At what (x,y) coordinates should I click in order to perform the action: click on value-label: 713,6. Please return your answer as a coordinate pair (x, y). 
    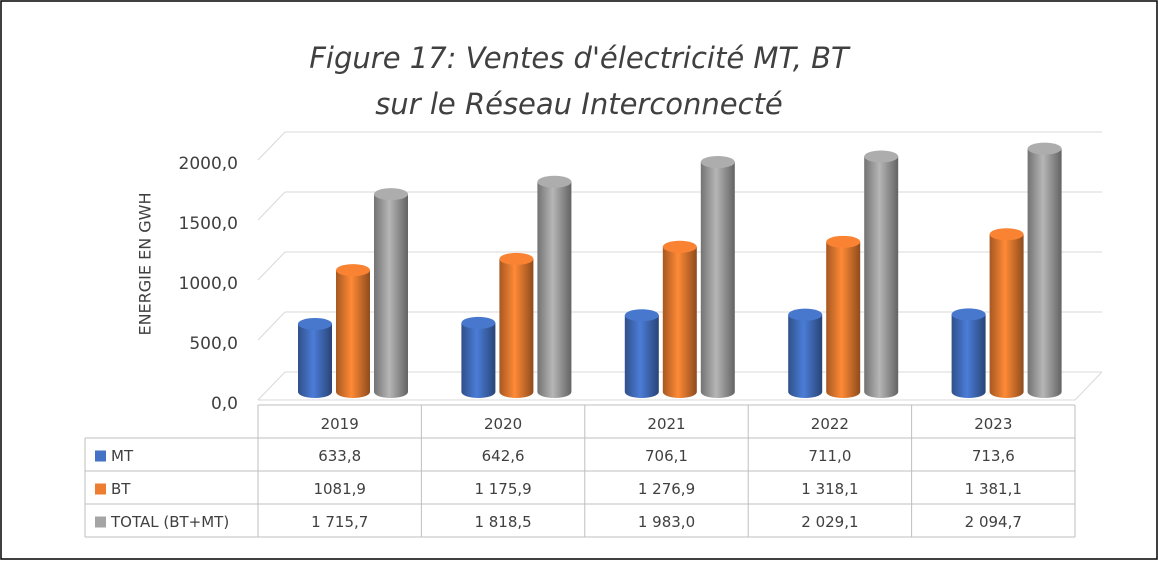
    Looking at the image, I should click on (993, 456).